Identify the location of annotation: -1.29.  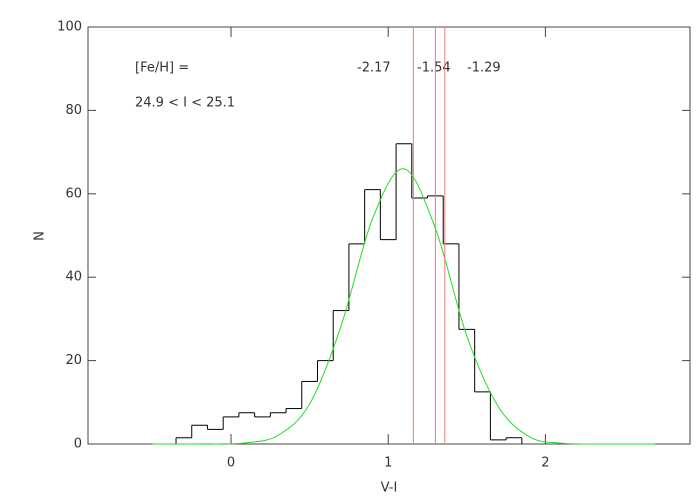
(484, 68).